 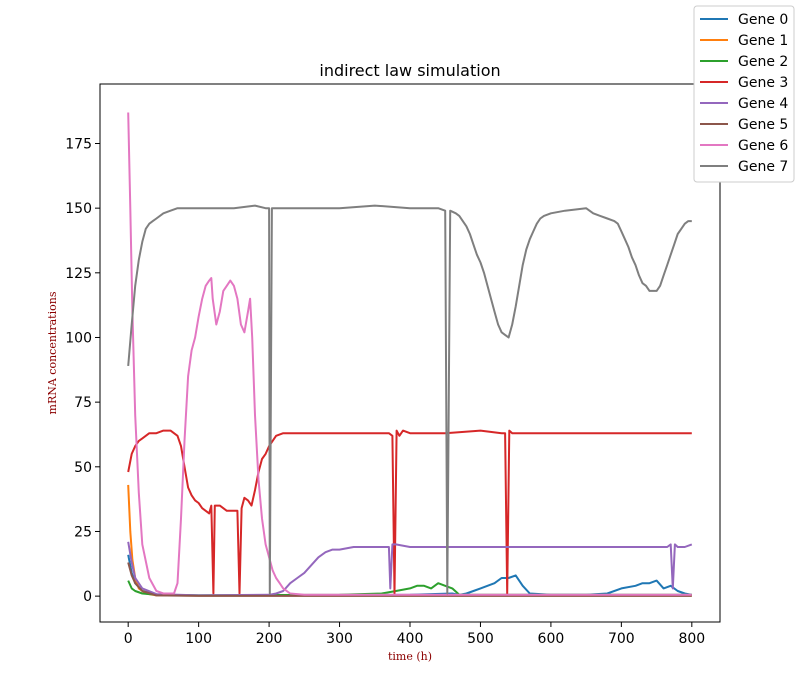 I want to click on x-tick-label: 800, so click(x=691, y=639).